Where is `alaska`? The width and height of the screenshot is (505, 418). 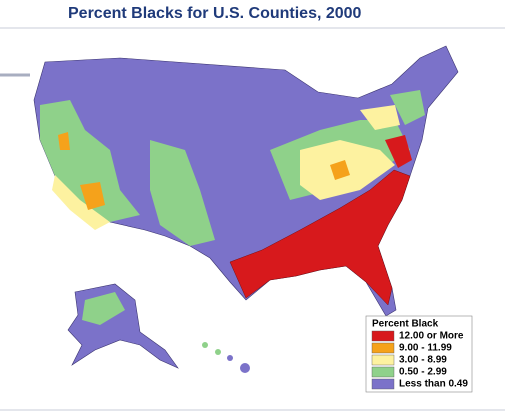
alaska is located at coordinates (123, 326).